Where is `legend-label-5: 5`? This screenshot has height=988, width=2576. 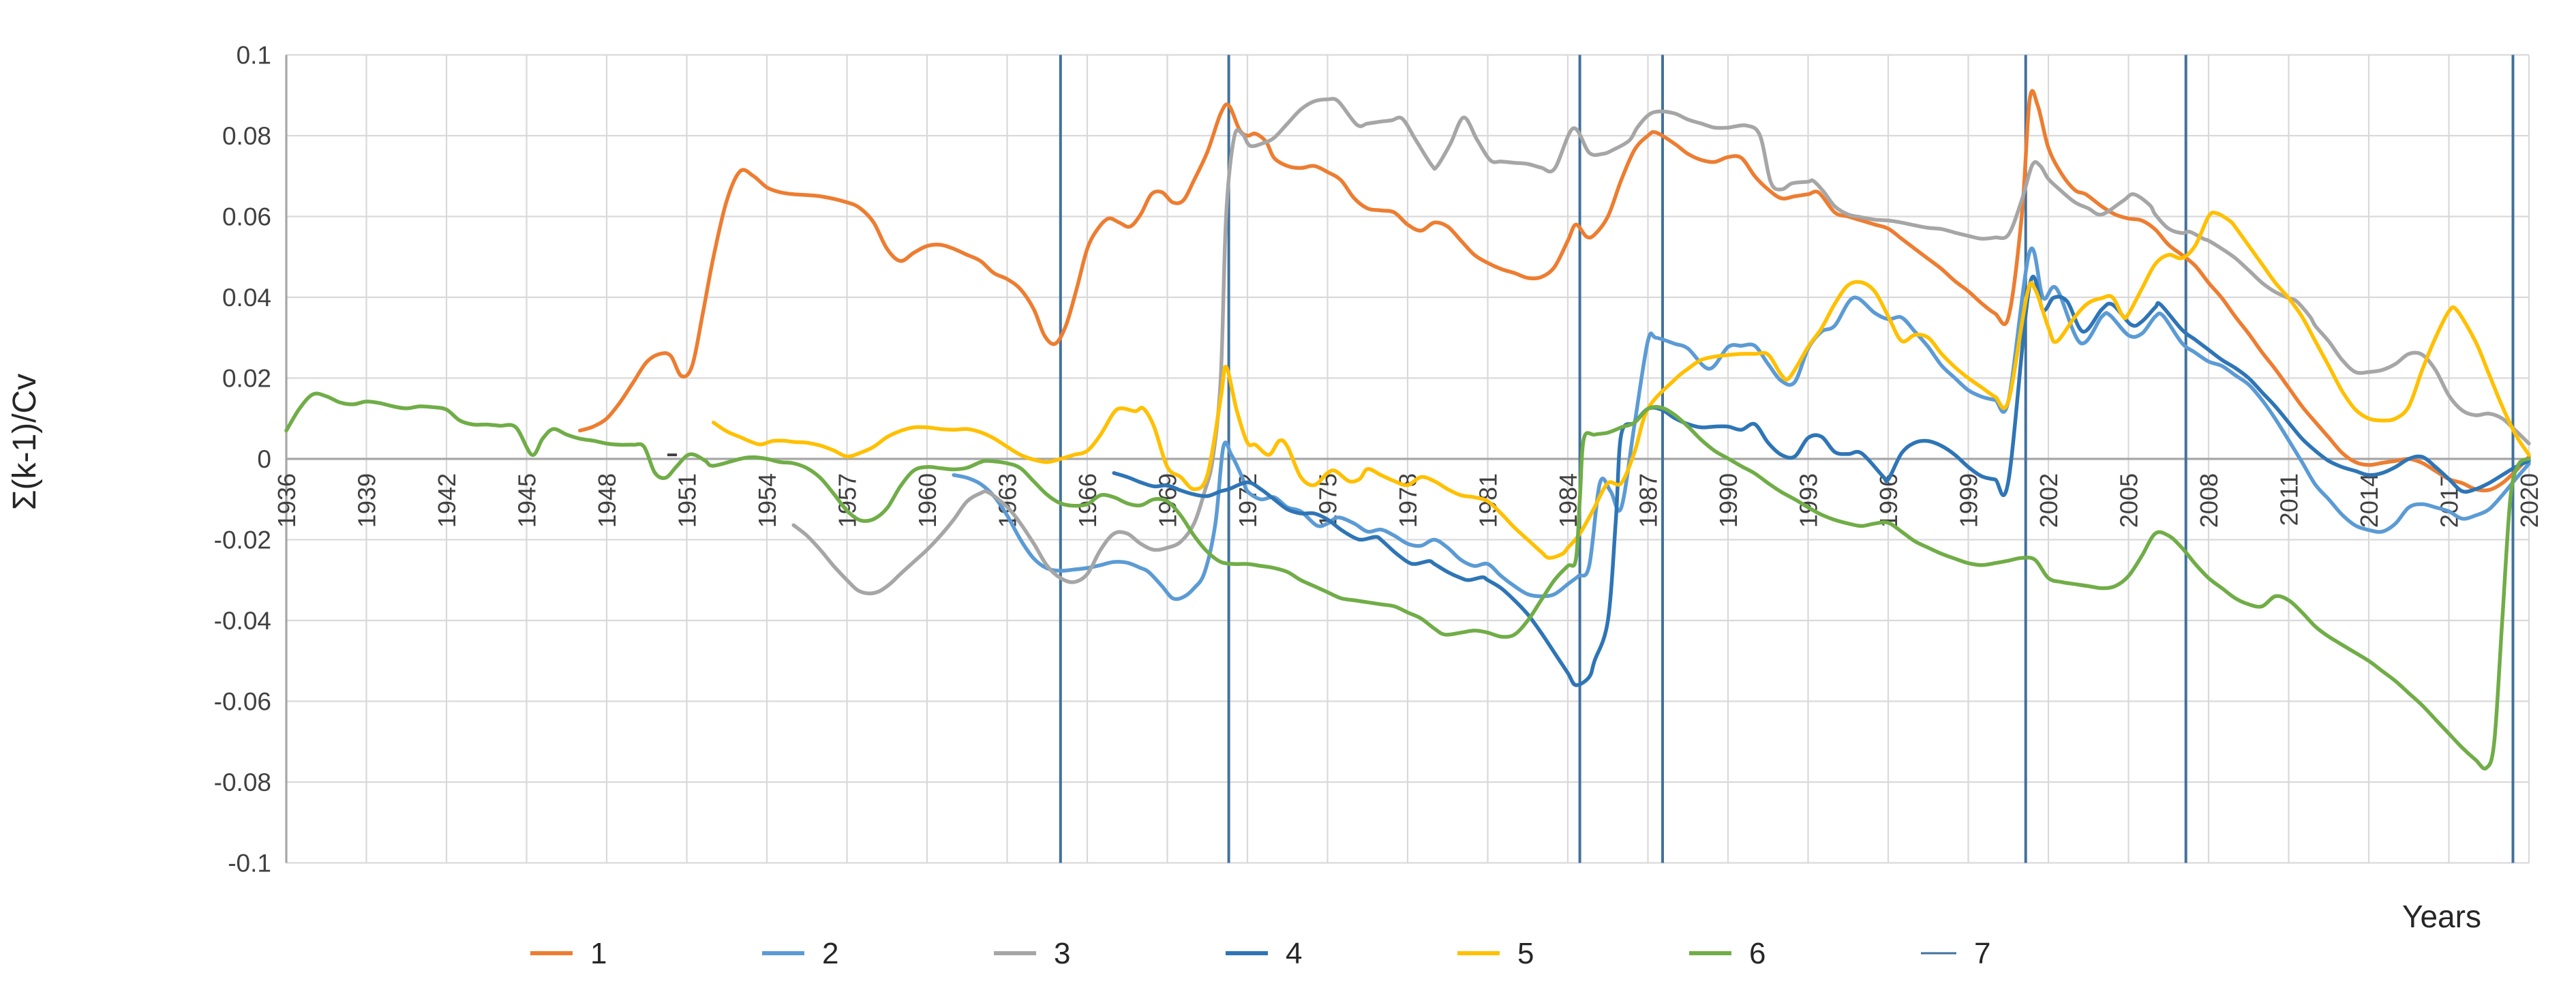 legend-label-5: 5 is located at coordinates (1526, 953).